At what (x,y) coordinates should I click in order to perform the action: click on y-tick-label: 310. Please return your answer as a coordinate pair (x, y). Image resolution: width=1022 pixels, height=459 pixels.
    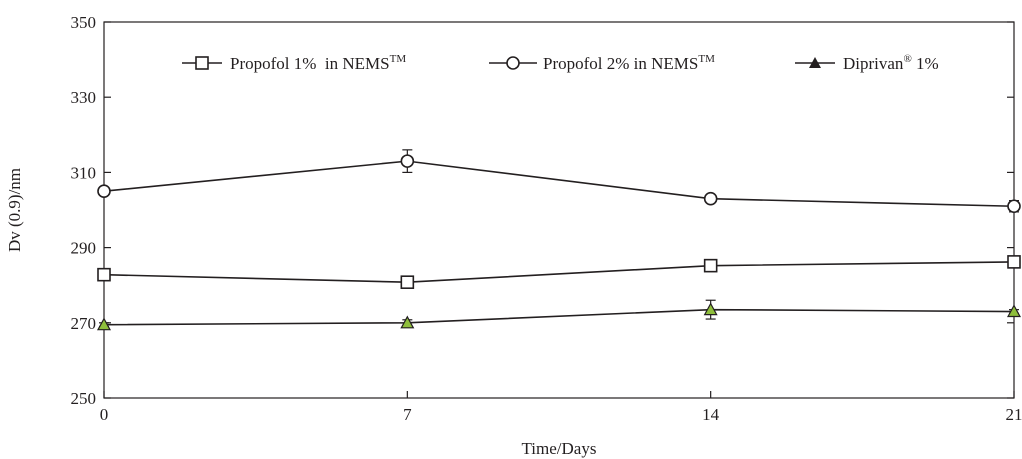
    Looking at the image, I should click on (84, 172).